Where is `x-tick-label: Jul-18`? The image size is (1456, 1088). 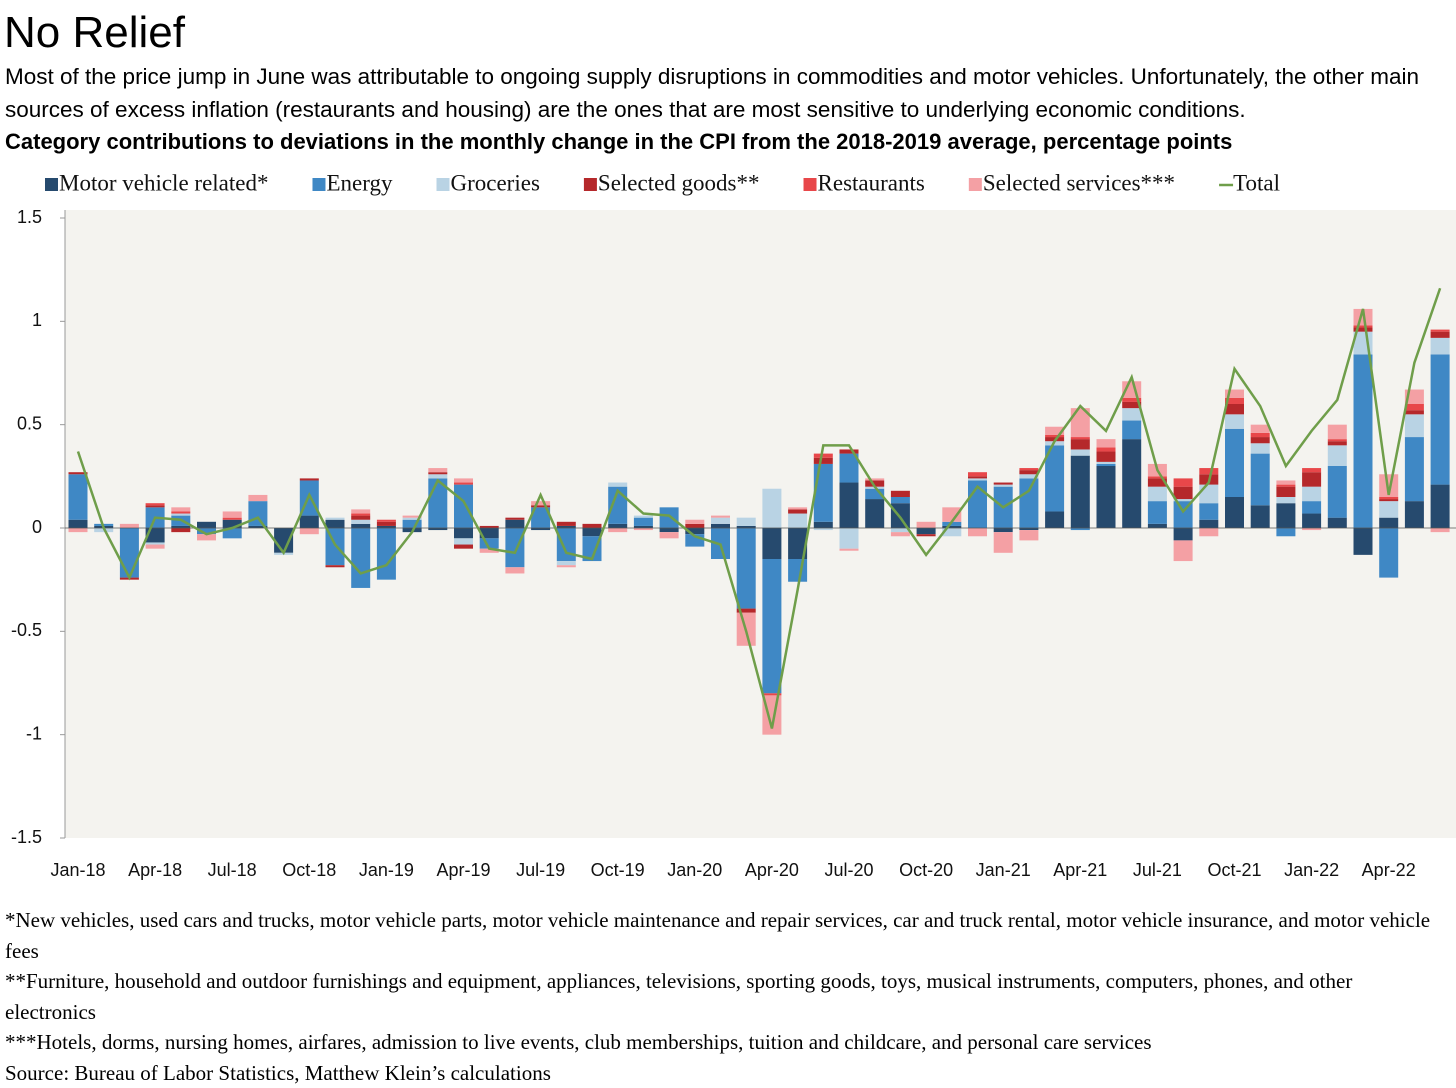 x-tick-label: Jul-18 is located at coordinates (232, 870).